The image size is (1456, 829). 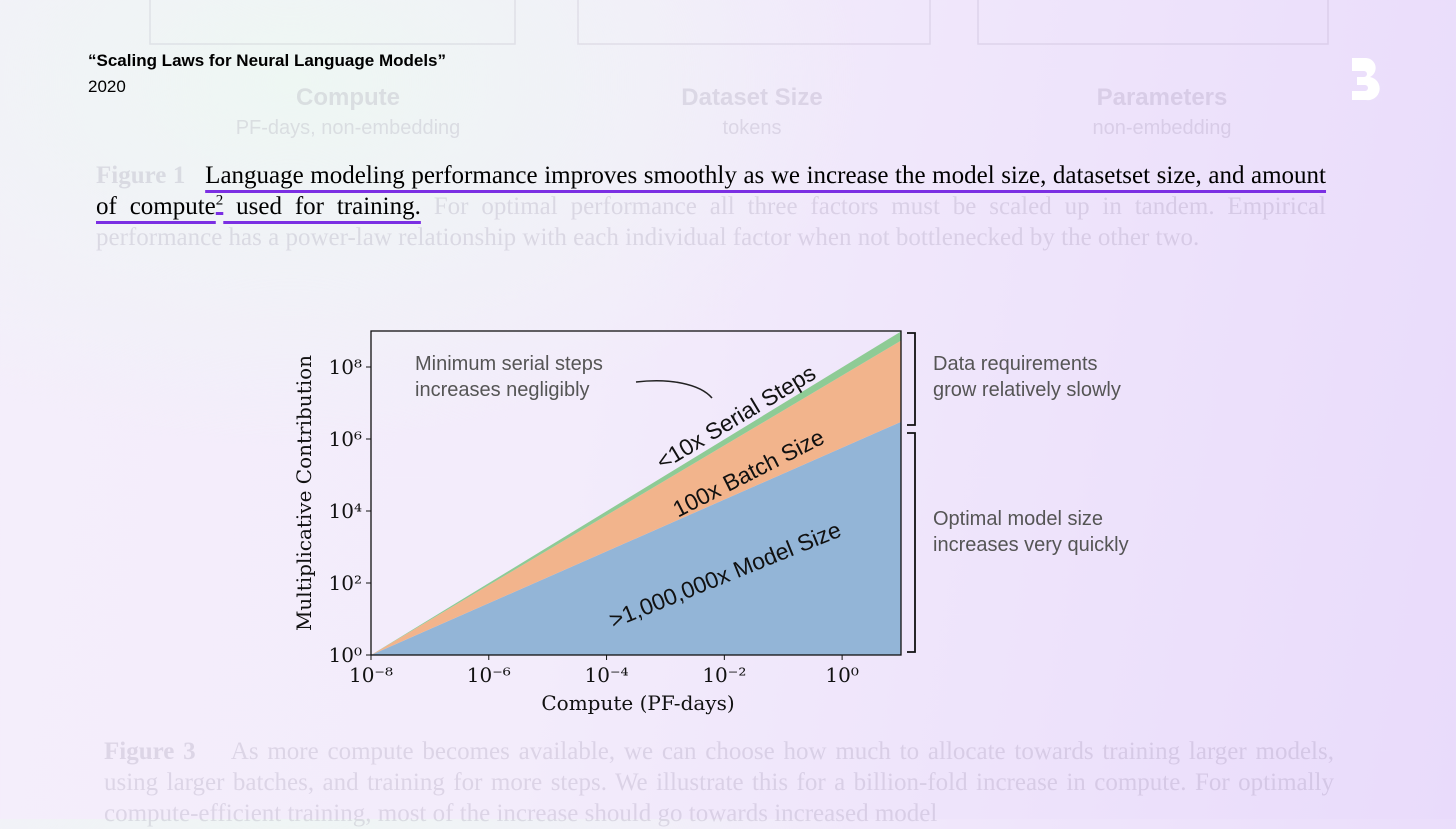 I want to click on x-tick-label: 10⁻⁶, so click(x=489, y=675).